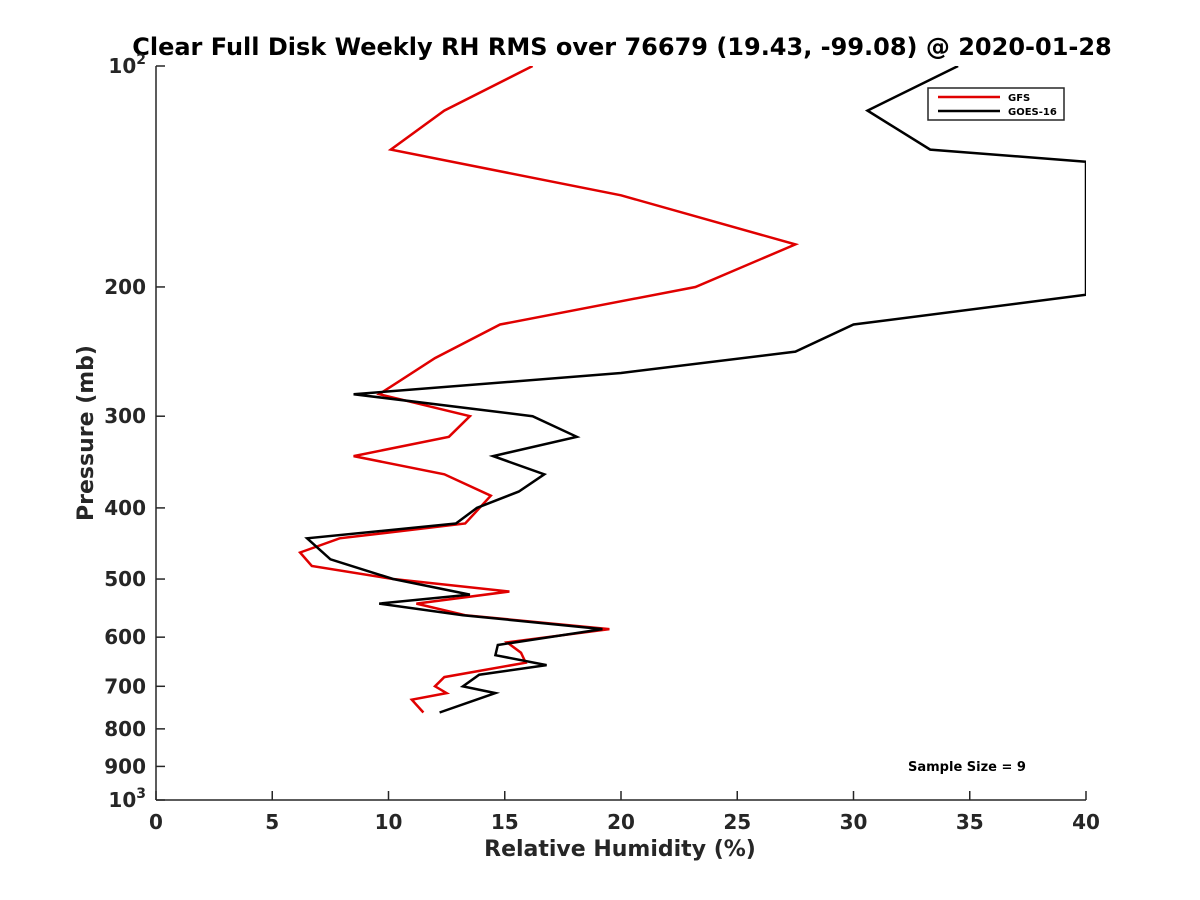  I want to click on x-tick-label: 25, so click(737, 822).